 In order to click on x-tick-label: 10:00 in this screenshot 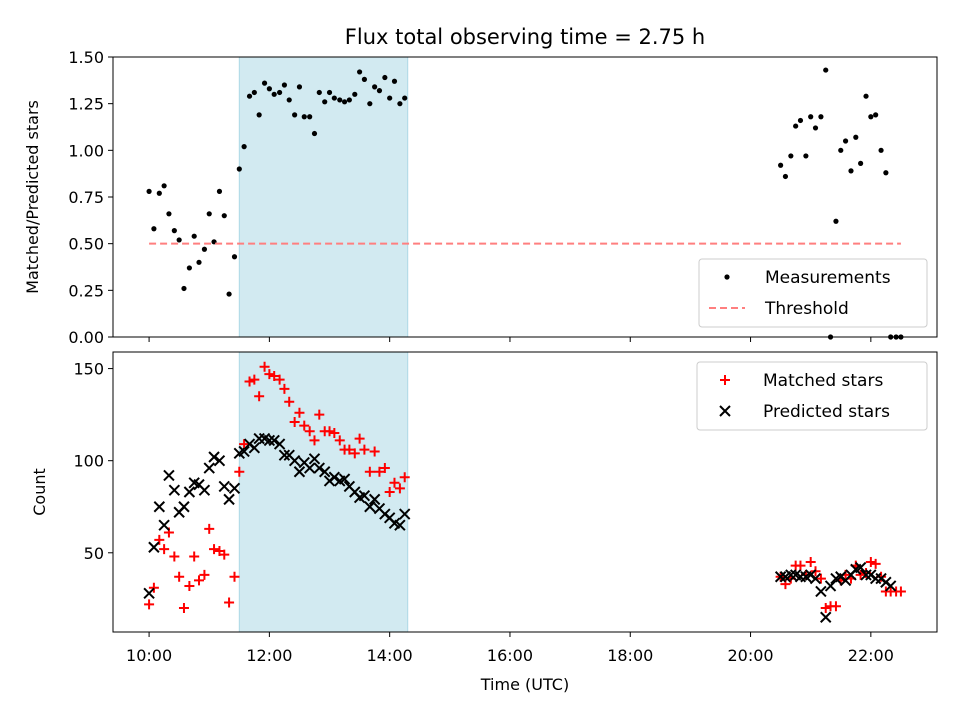, I will do `click(149, 655)`.